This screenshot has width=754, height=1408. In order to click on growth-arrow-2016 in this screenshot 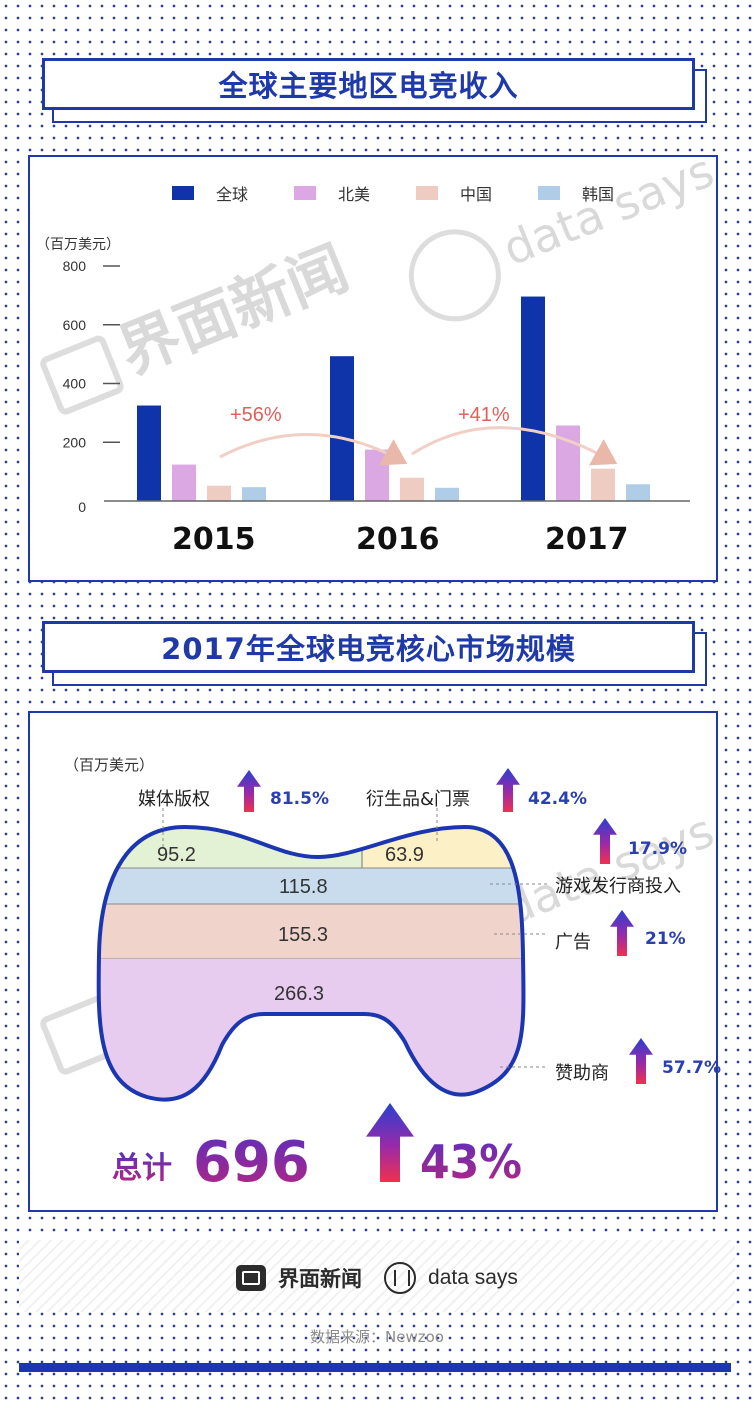, I will do `click(313, 449)`.